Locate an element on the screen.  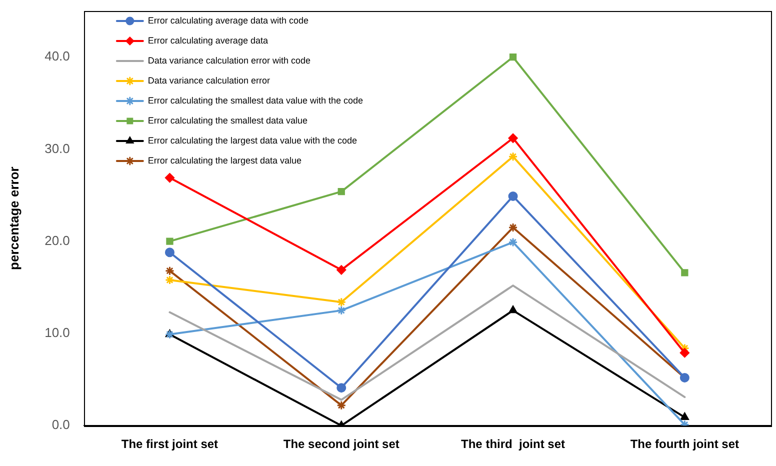
y-axis-title: percentage error is located at coordinates (14, 218).